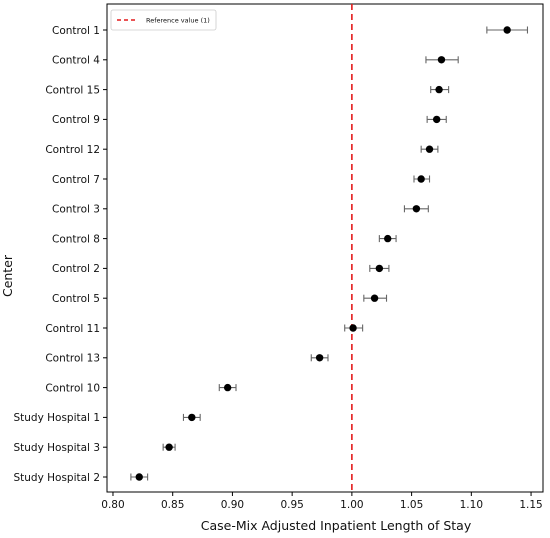 The height and width of the screenshot is (538, 550). Describe the element at coordinates (76, 61) in the screenshot. I see `y-tick-label: Control 4` at that location.